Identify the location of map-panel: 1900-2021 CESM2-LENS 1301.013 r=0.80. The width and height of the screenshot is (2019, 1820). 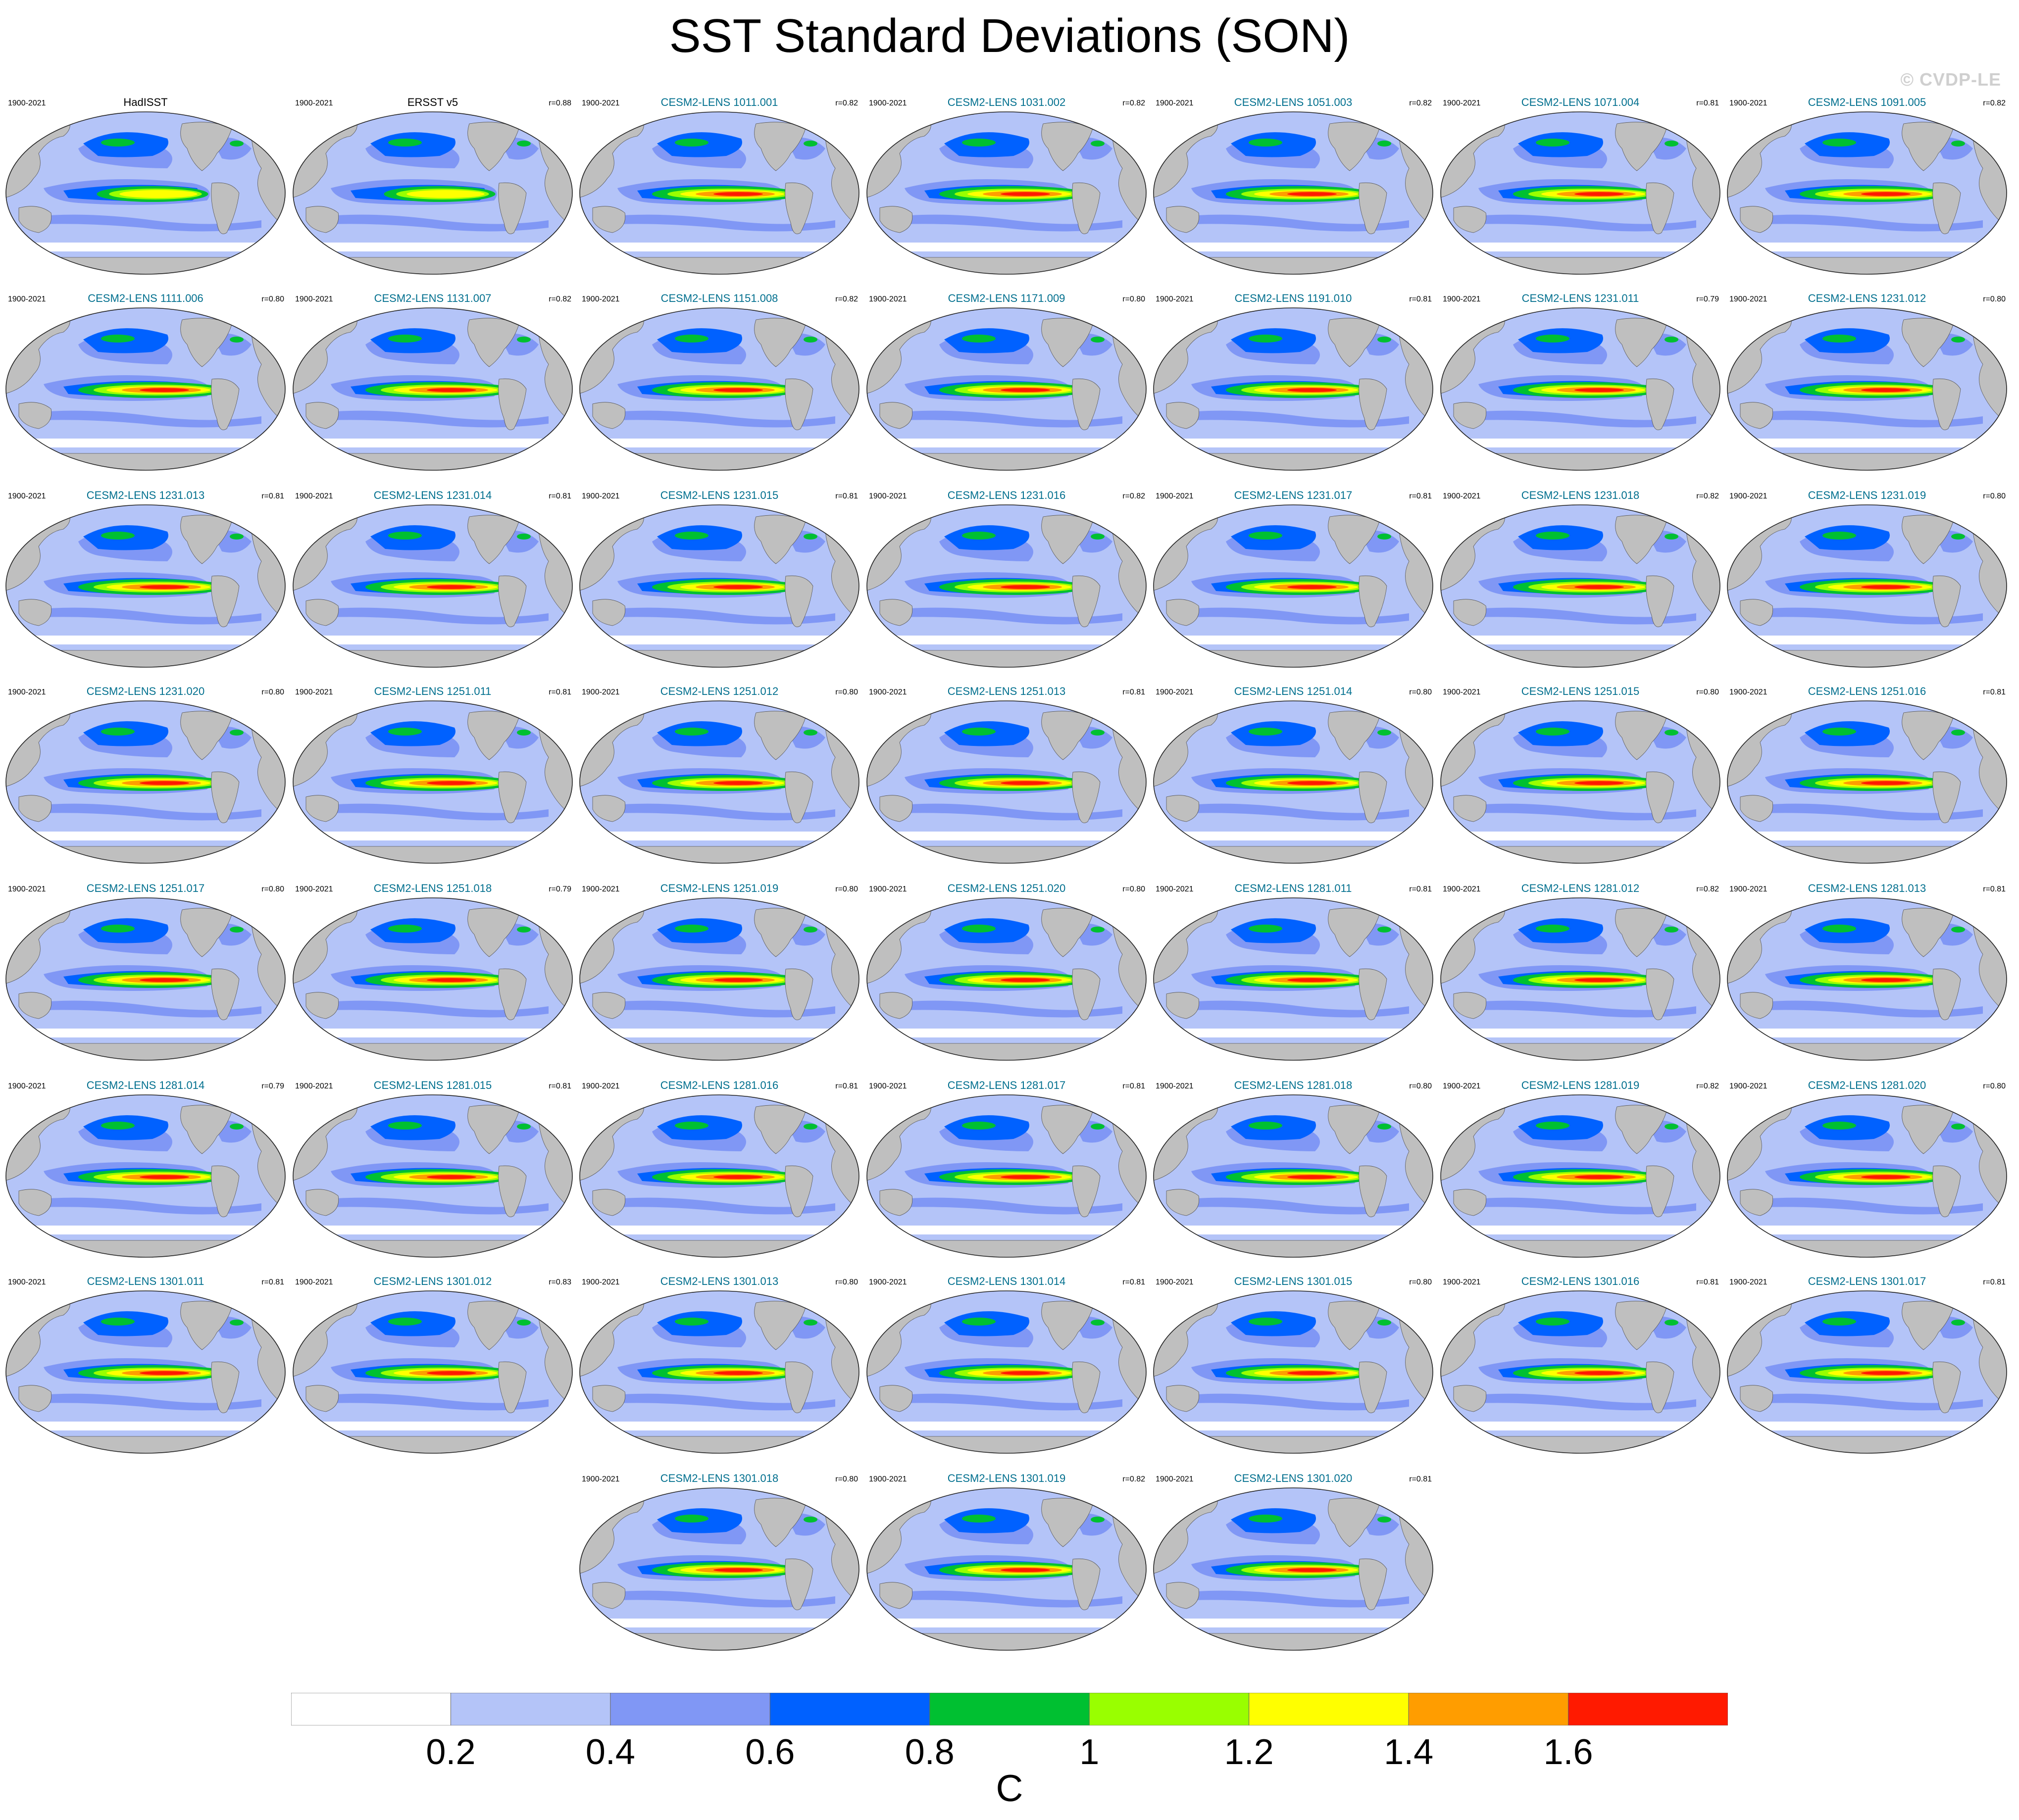
(719, 1370).